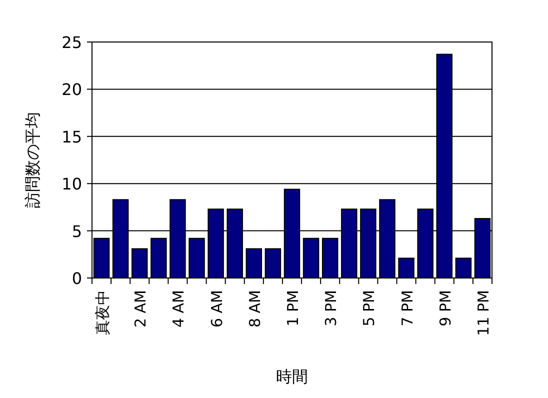 This screenshot has width=548, height=398. I want to click on x-tick-label: 7 PM, so click(407, 308).